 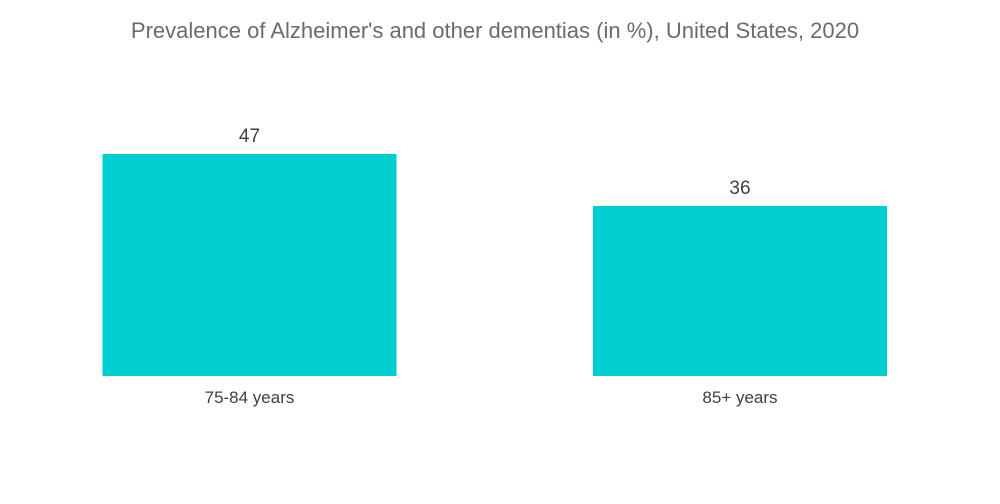 I want to click on data-label-1: 47, so click(x=249, y=136).